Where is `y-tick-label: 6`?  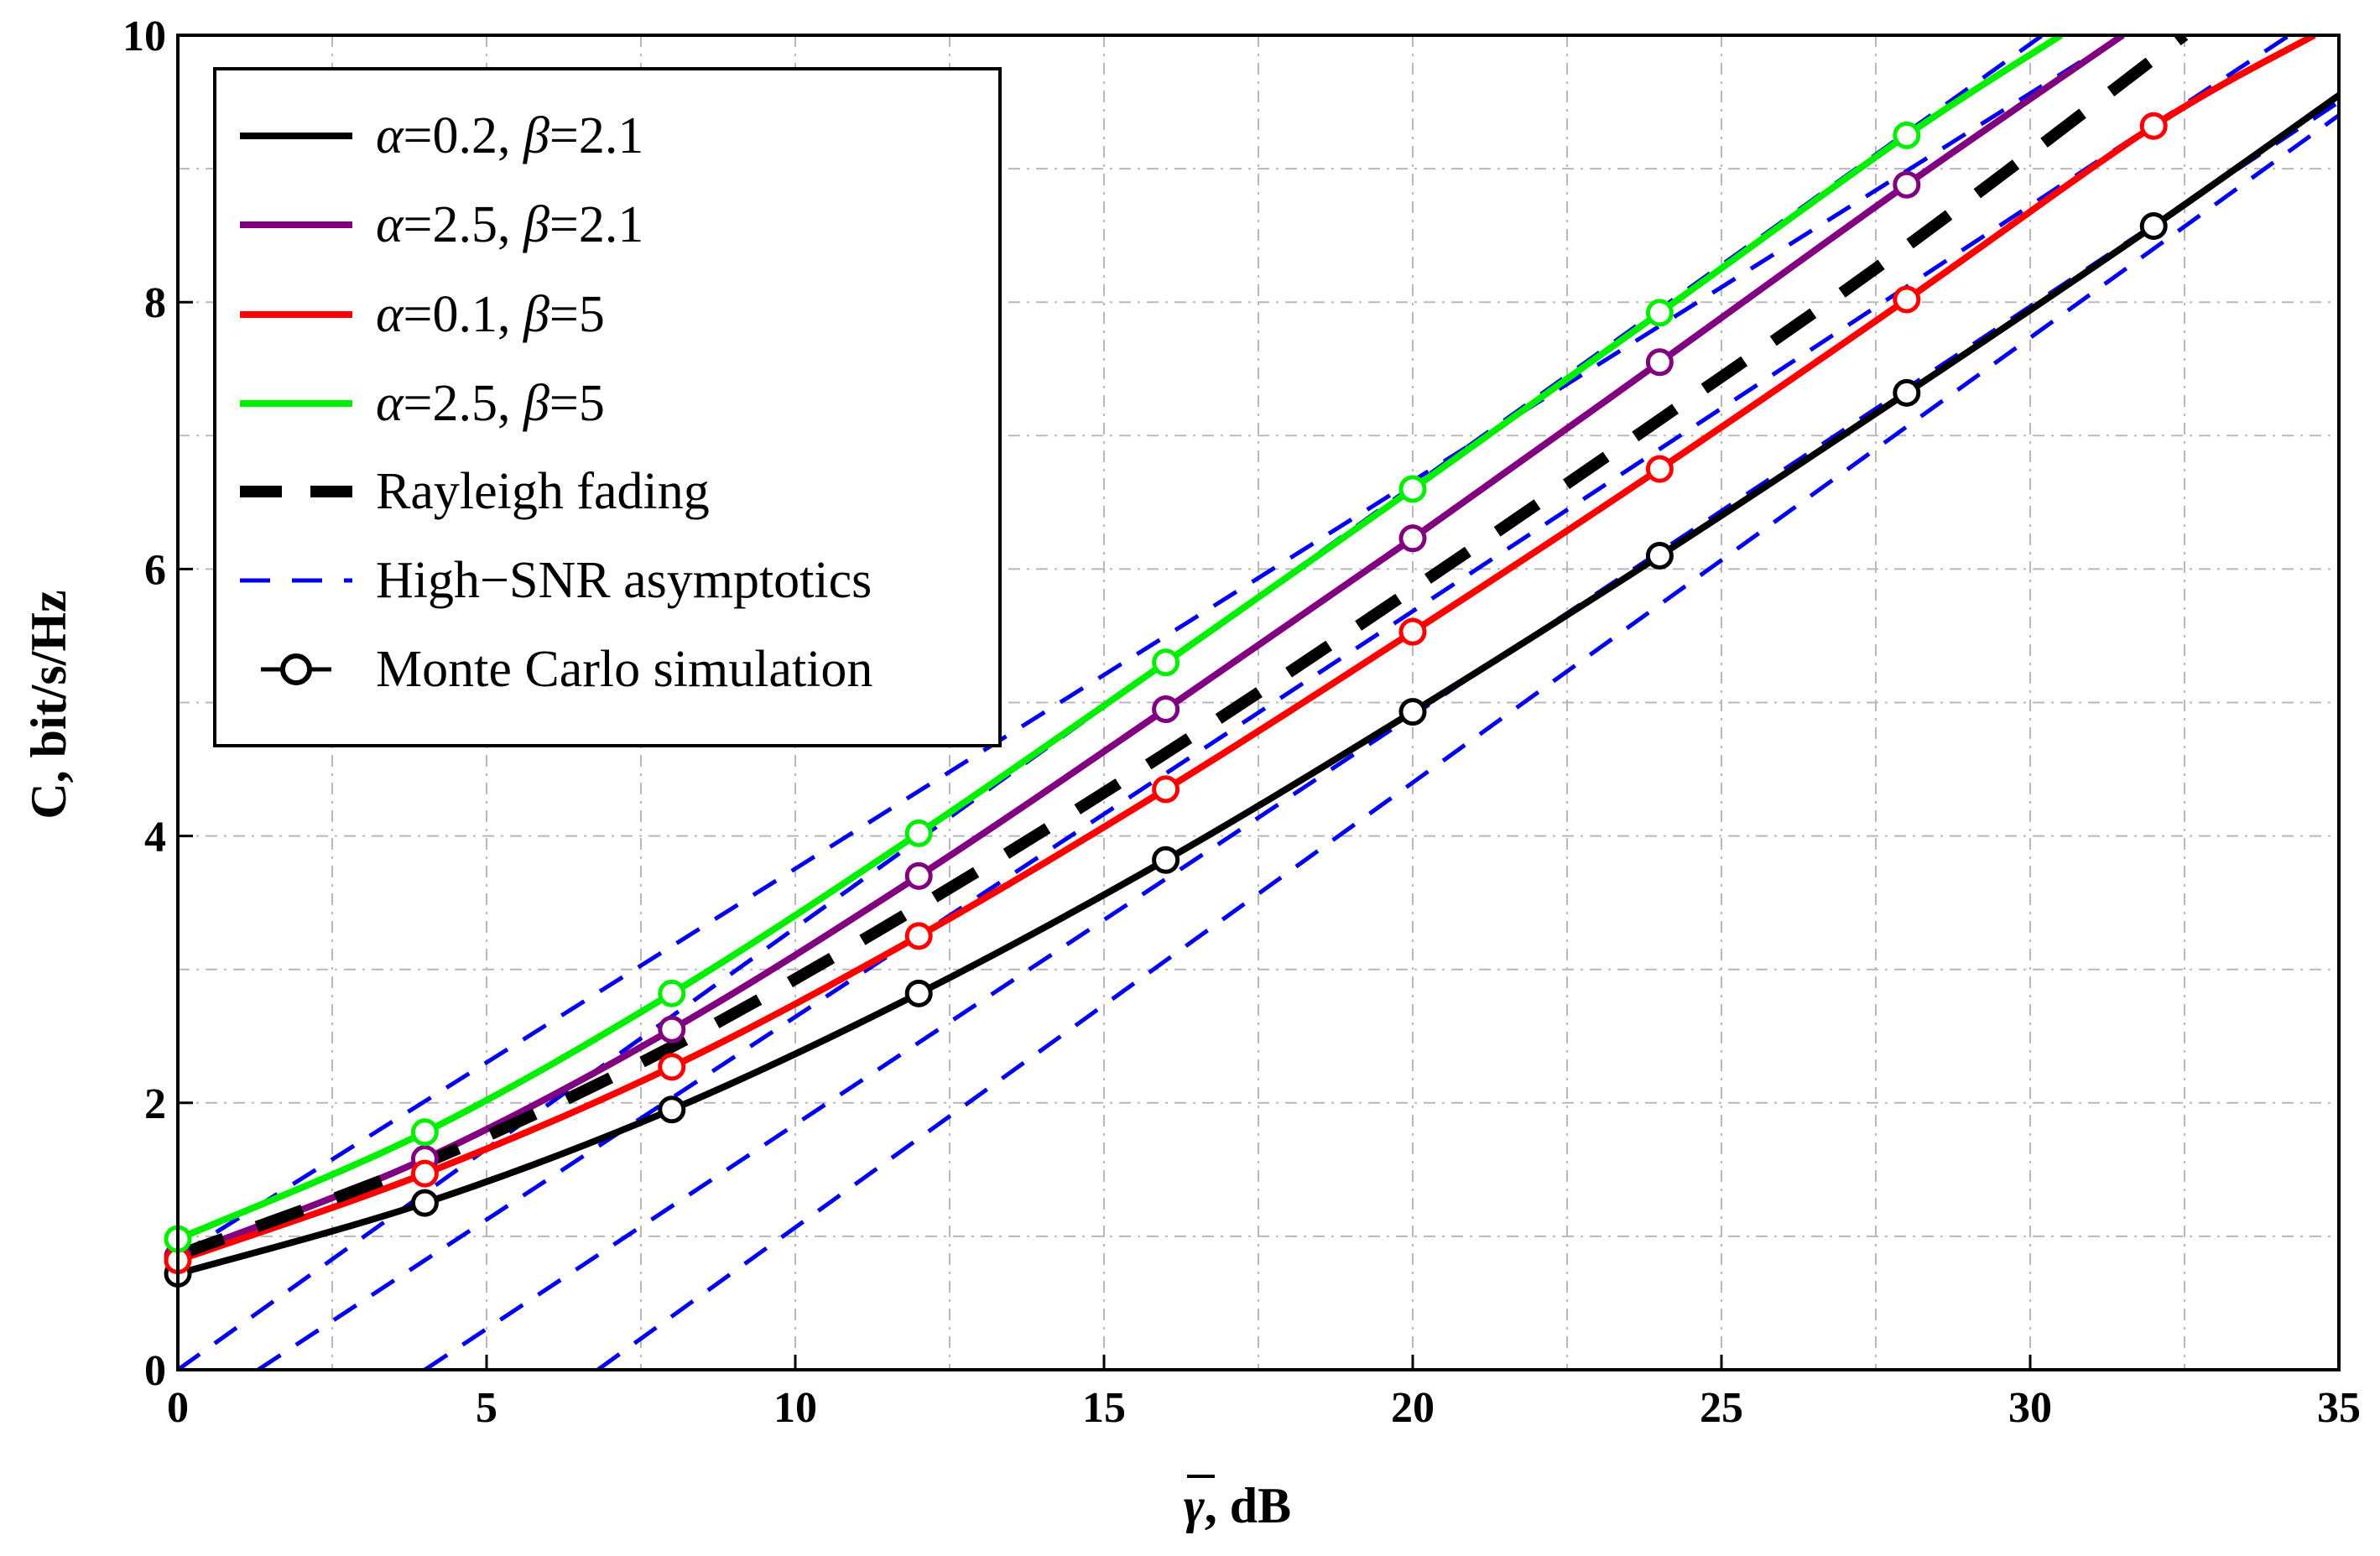 y-tick-label: 6 is located at coordinates (155, 570).